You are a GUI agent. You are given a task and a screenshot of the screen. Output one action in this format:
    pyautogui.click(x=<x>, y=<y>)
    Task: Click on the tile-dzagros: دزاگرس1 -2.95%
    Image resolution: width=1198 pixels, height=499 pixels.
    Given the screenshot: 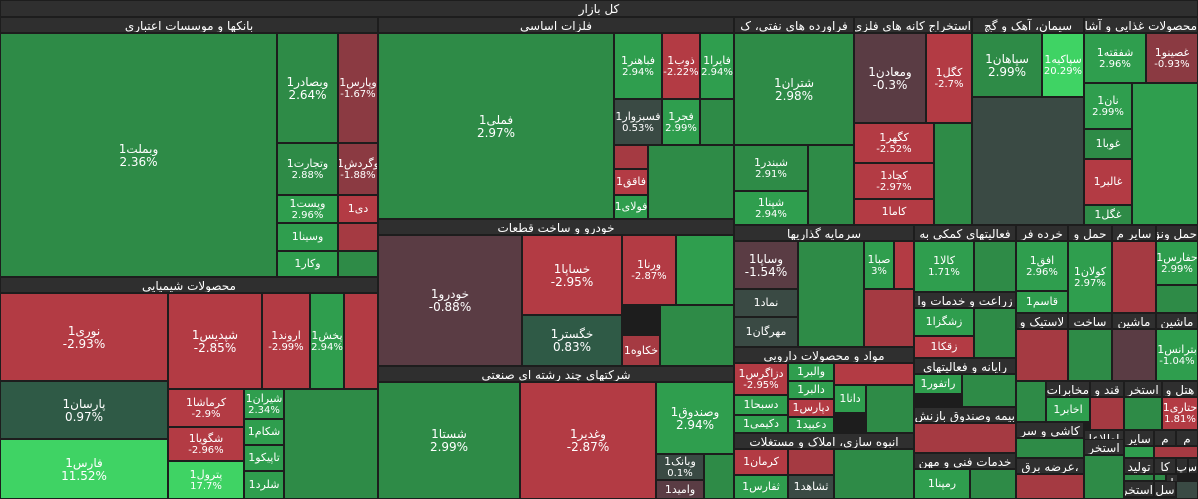 What is the action you would take?
    pyautogui.click(x=761, y=379)
    